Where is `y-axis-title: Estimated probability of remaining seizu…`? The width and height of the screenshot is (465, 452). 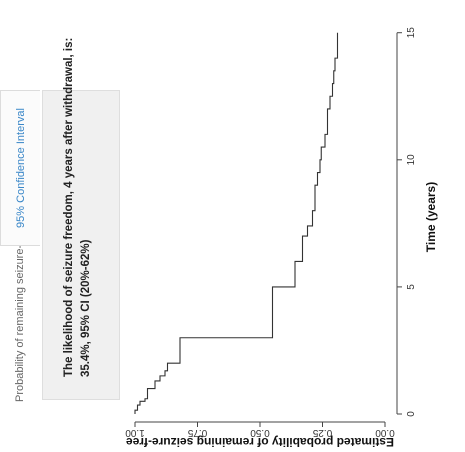 y-axis-title: Estimated probability of remaining seizu… is located at coordinates (260, 442).